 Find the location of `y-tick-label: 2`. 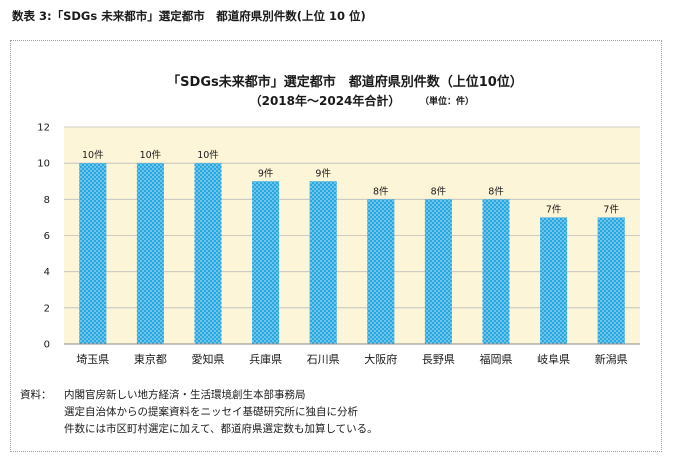

y-tick-label: 2 is located at coordinates (47, 308).